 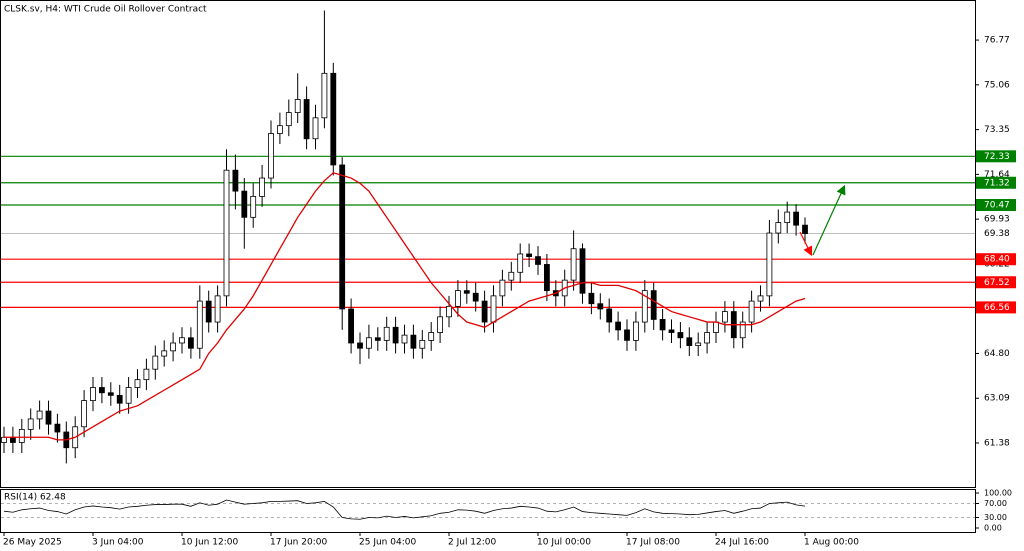 I want to click on level-label: 66.56, so click(x=997, y=308).